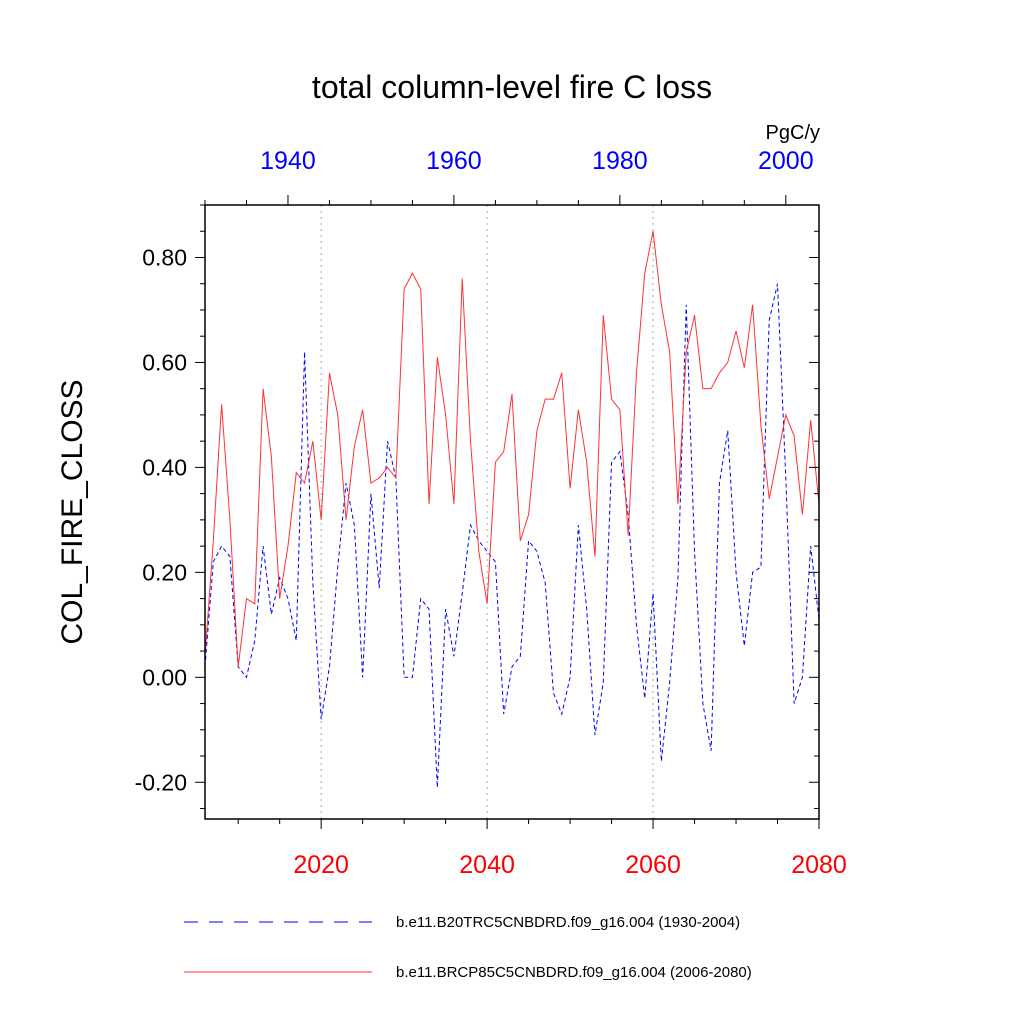 The image size is (1024, 1029). What do you see at coordinates (653, 865) in the screenshot?
I see `x-bottom-tick-label: 2060` at bounding box center [653, 865].